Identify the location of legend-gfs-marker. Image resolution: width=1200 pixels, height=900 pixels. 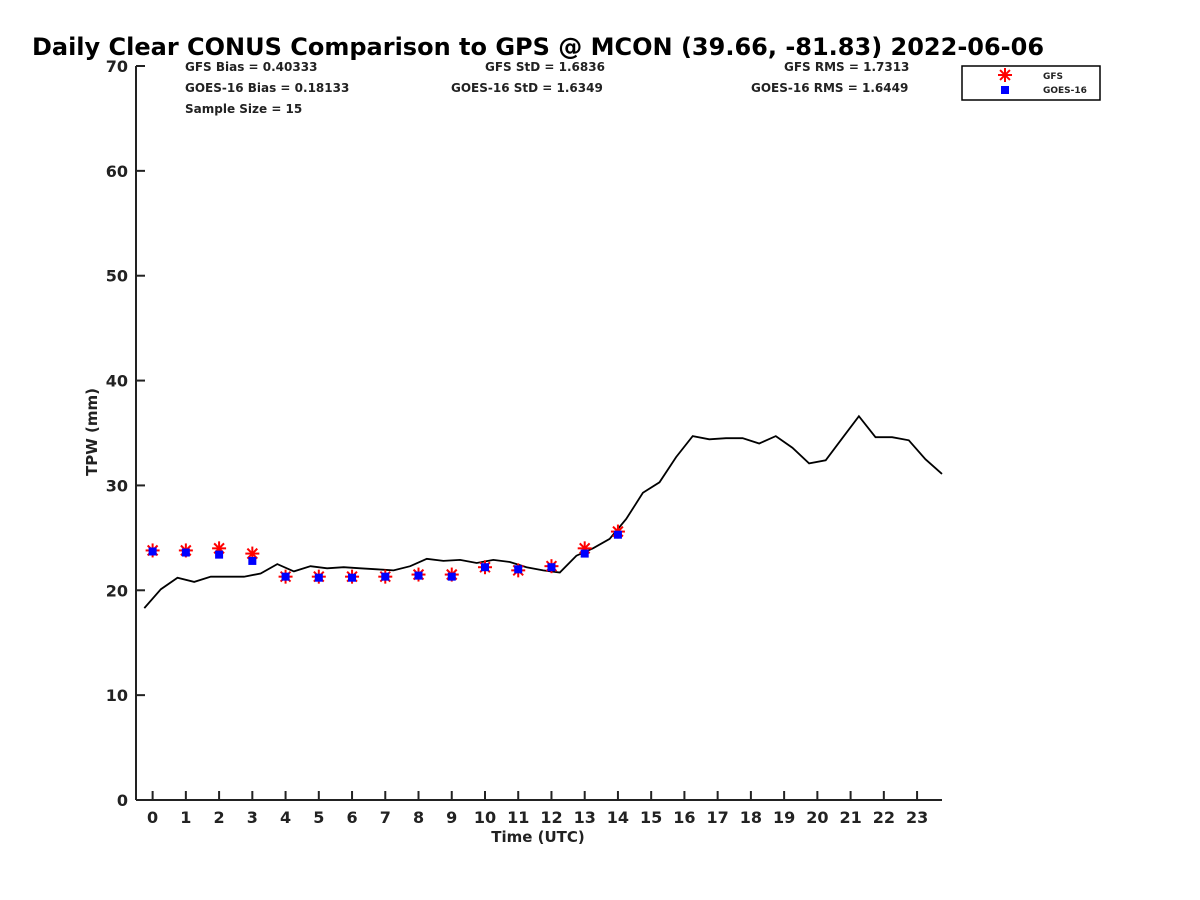
(1005, 75).